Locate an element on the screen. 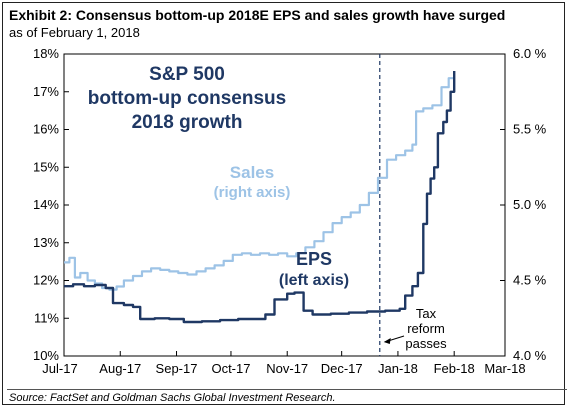 The height and width of the screenshot is (409, 569). x-tick-label: Sep-17 is located at coordinates (177, 368).